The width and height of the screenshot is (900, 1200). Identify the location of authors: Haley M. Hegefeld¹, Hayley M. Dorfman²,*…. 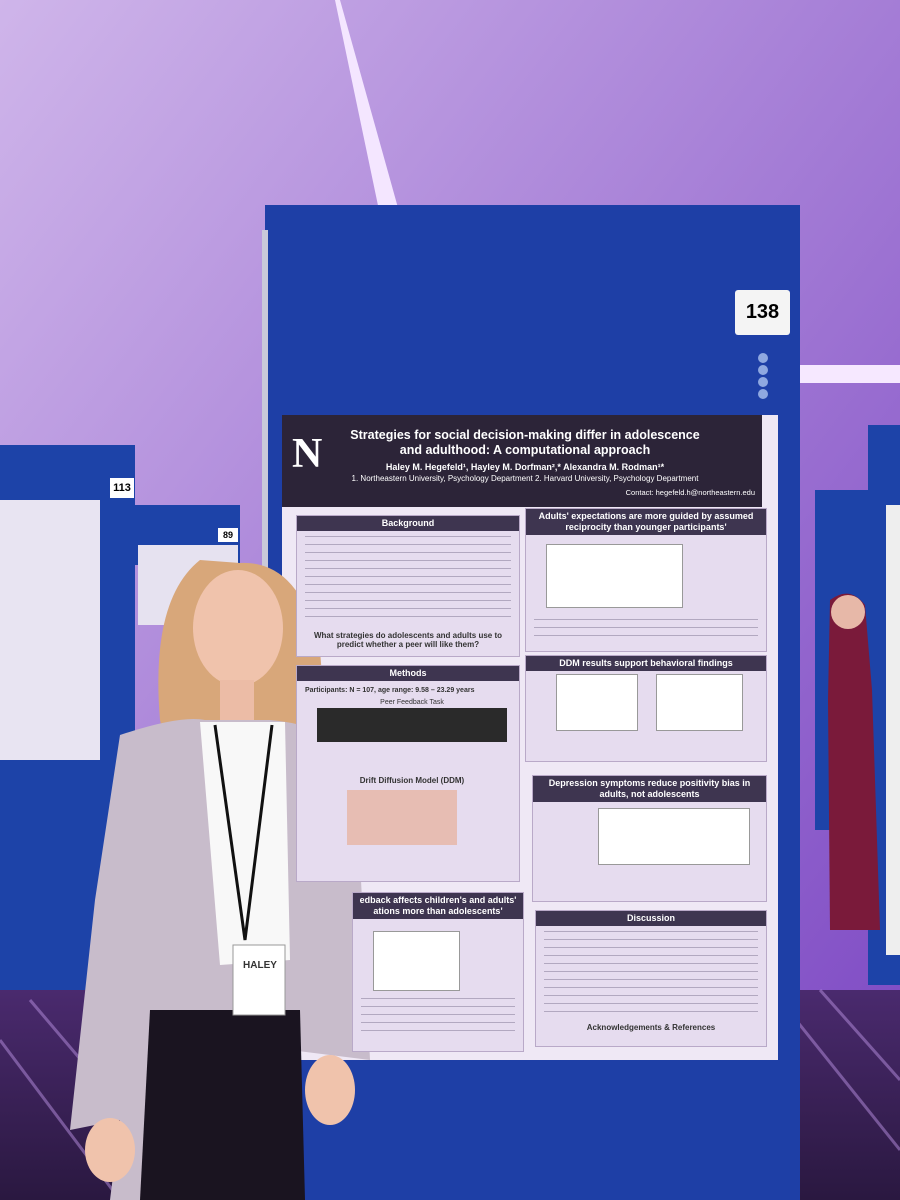
(525, 467).